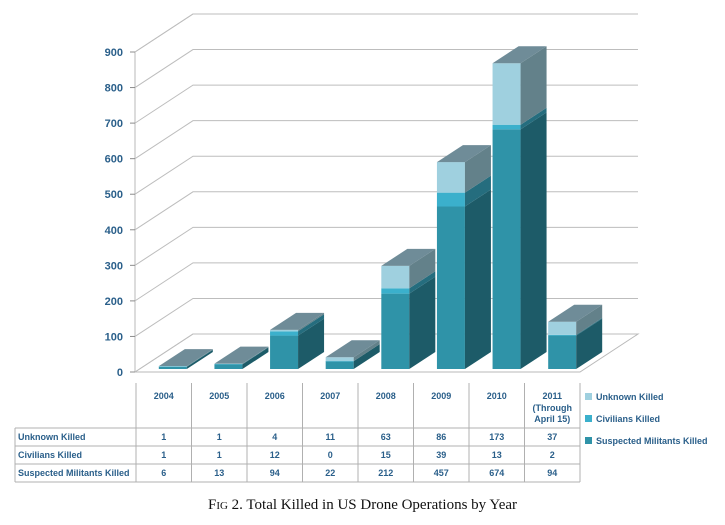  What do you see at coordinates (74, 473) in the screenshot?
I see `table-row-label: Suspected Militants Killed` at bounding box center [74, 473].